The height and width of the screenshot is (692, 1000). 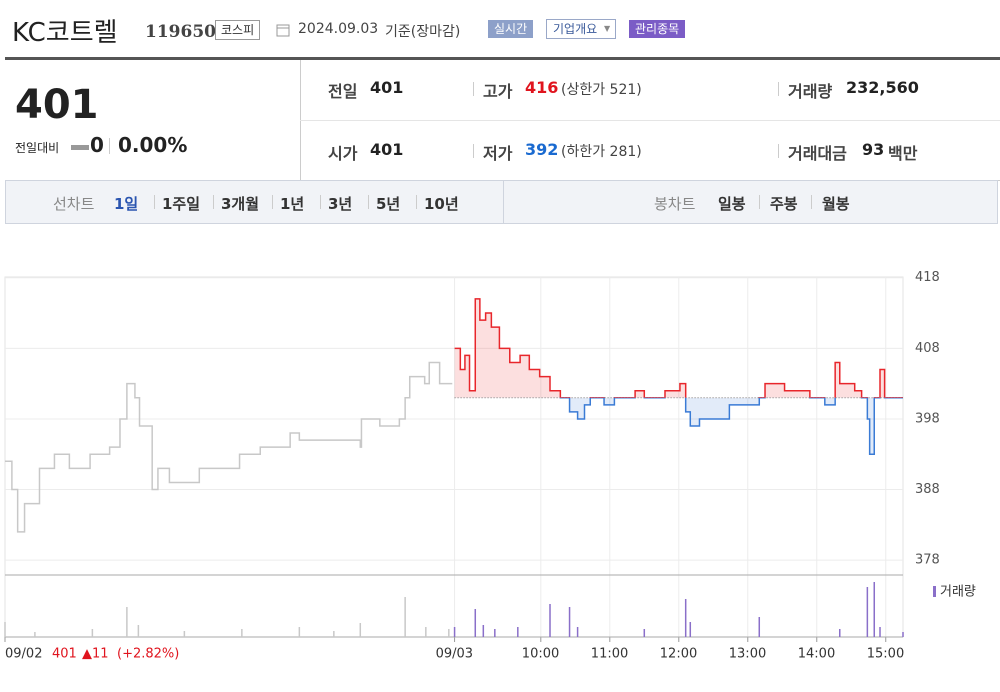 What do you see at coordinates (498, 153) in the screenshot?
I see `stat-label: 저가` at bounding box center [498, 153].